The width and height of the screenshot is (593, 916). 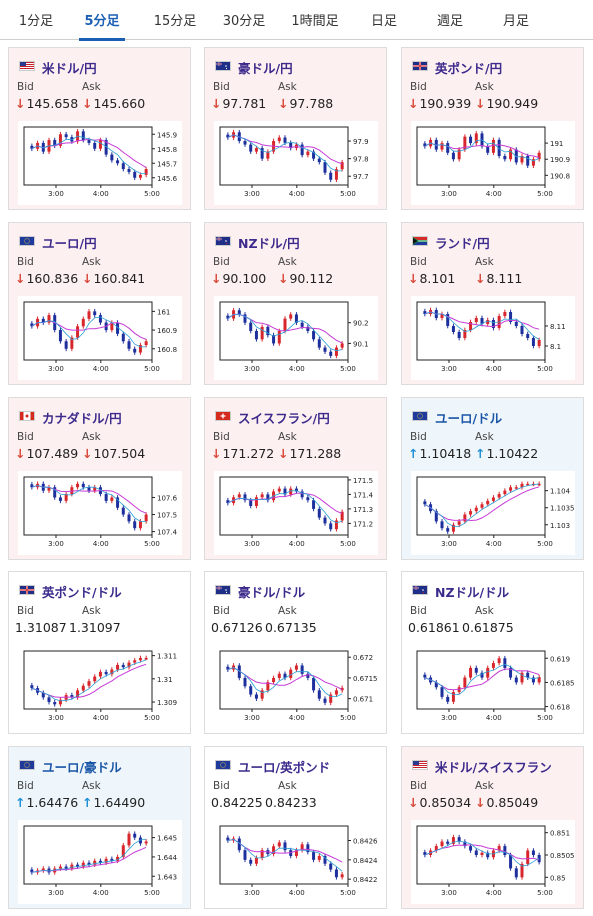 What do you see at coordinates (493, 687) in the screenshot?
I see `mini-chart: 0.619 0.6185 0.618 3:00 4:00 5:00` at bounding box center [493, 687].